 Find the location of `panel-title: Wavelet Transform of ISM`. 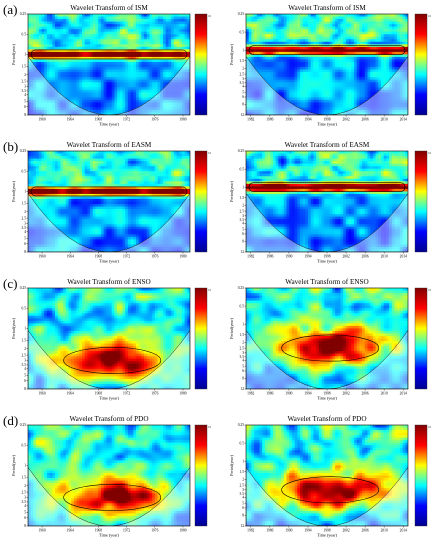

panel-title: Wavelet Transform of ISM is located at coordinates (327, 8).